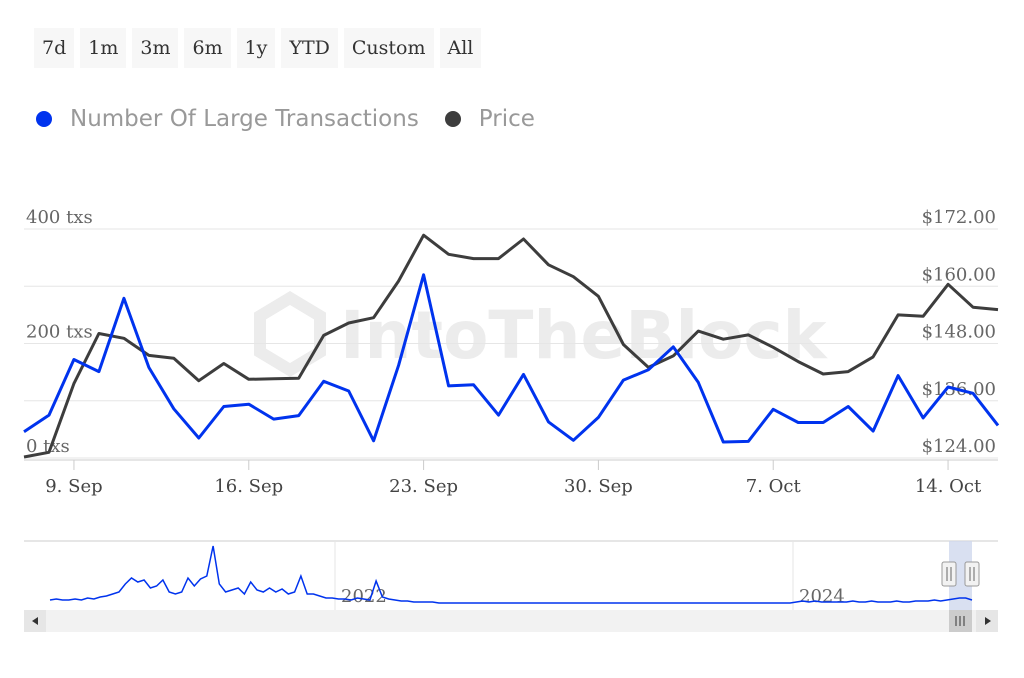  What do you see at coordinates (207, 48) in the screenshot?
I see `range-button-6m: 6m` at bounding box center [207, 48].